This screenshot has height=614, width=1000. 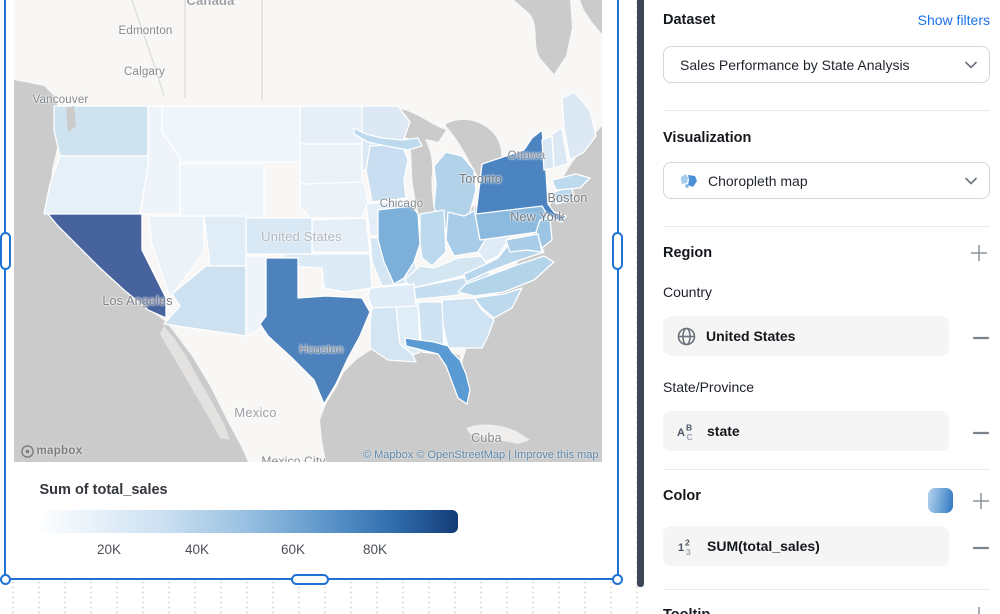 What do you see at coordinates (526, 155) in the screenshot?
I see `map-label-ottawa: Ottawa` at bounding box center [526, 155].